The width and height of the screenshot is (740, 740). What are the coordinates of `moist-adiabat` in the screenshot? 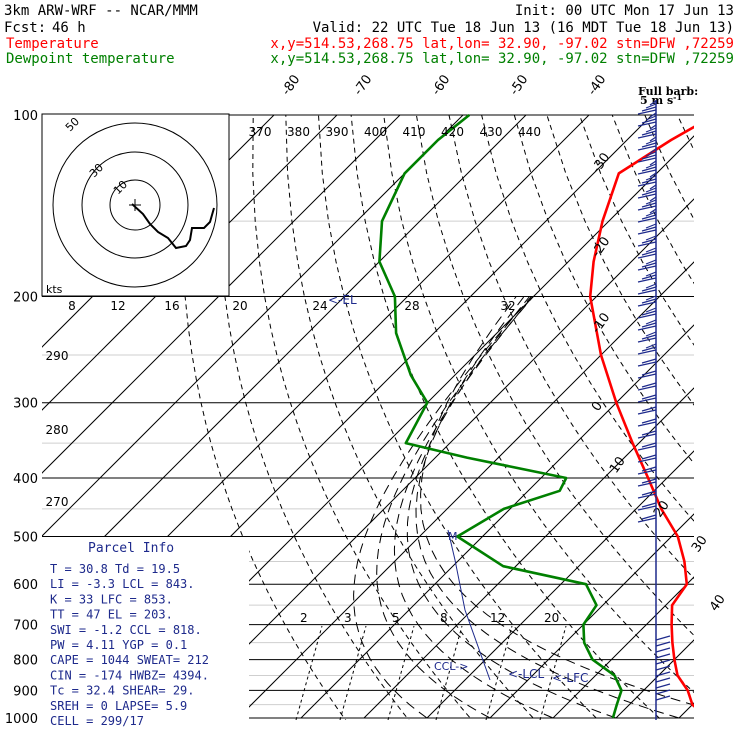 It's located at (442, 507).